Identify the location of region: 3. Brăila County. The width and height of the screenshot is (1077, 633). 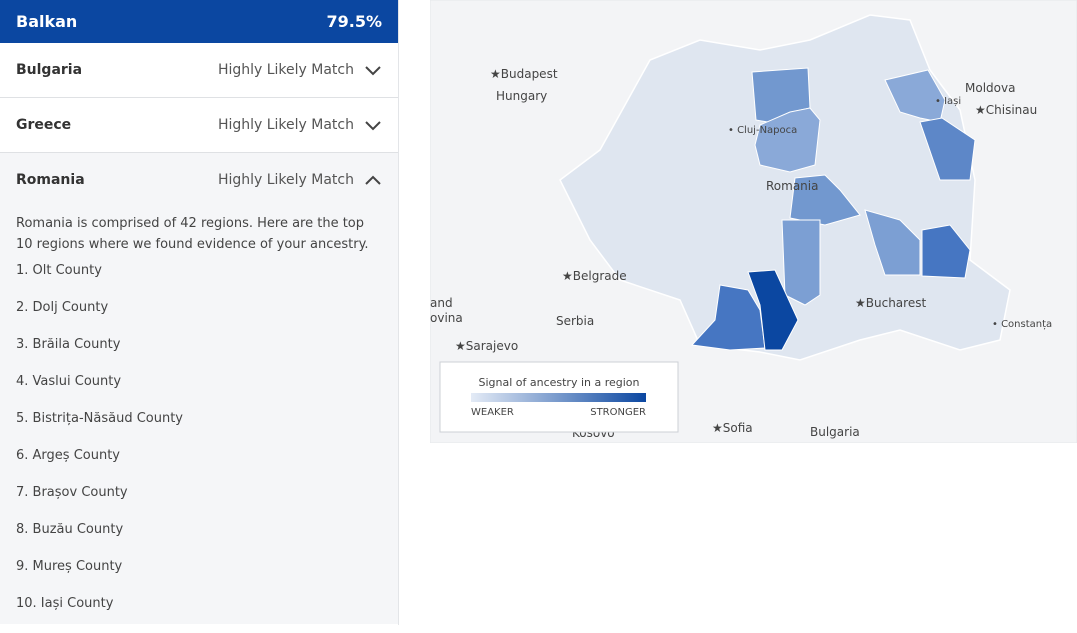
(68, 344).